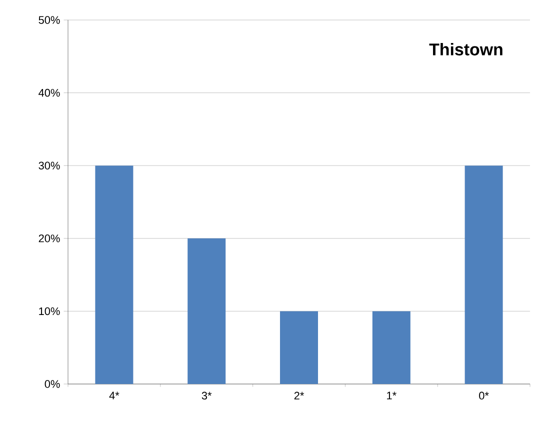 The image size is (538, 427). I want to click on x-tick-label: 0*, so click(484, 396).